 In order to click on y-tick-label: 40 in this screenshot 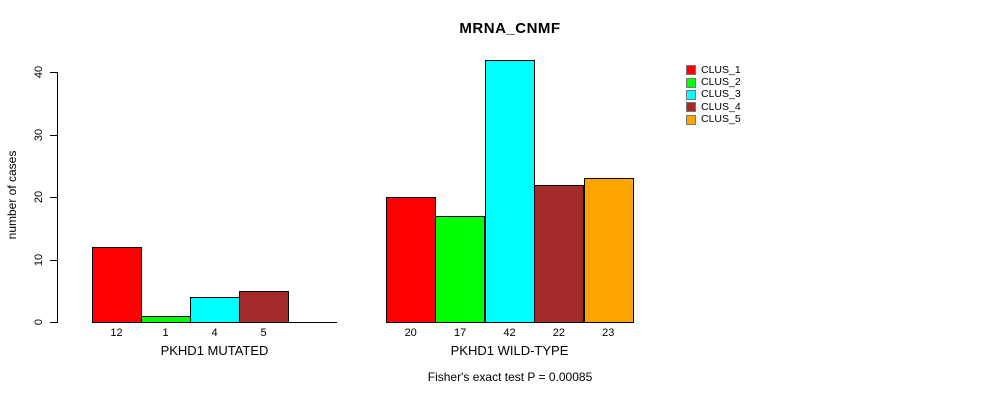, I will do `click(39, 72)`.